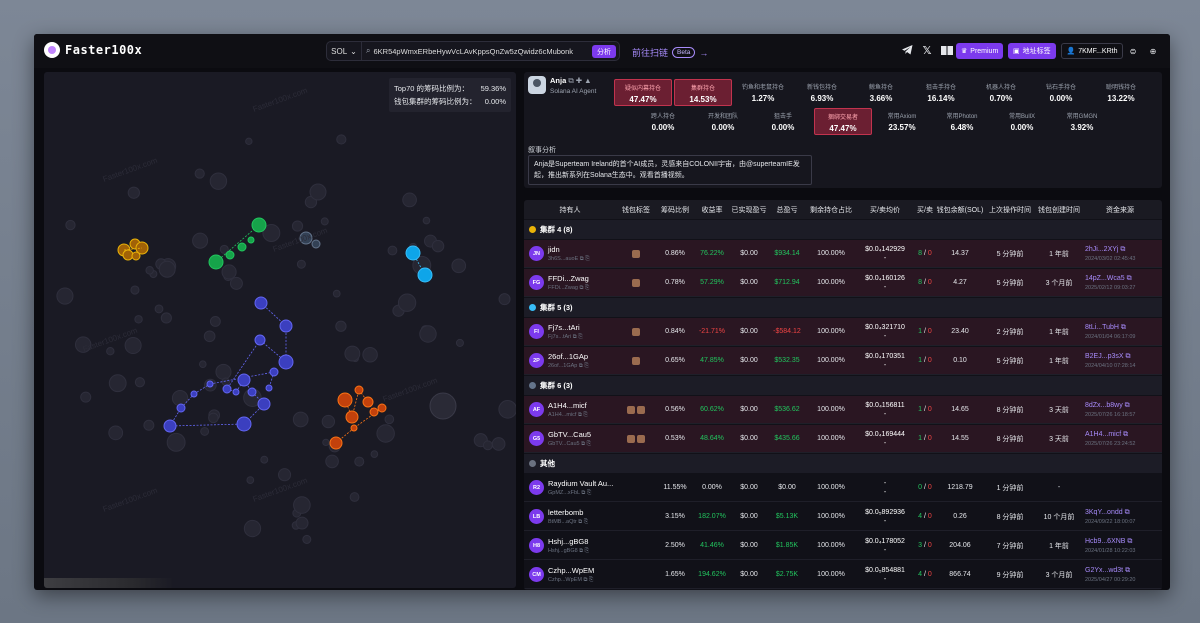  What do you see at coordinates (881, 92) in the screenshot?
I see `stat-tile: 鲸鱼持仓 3.66%` at bounding box center [881, 92].